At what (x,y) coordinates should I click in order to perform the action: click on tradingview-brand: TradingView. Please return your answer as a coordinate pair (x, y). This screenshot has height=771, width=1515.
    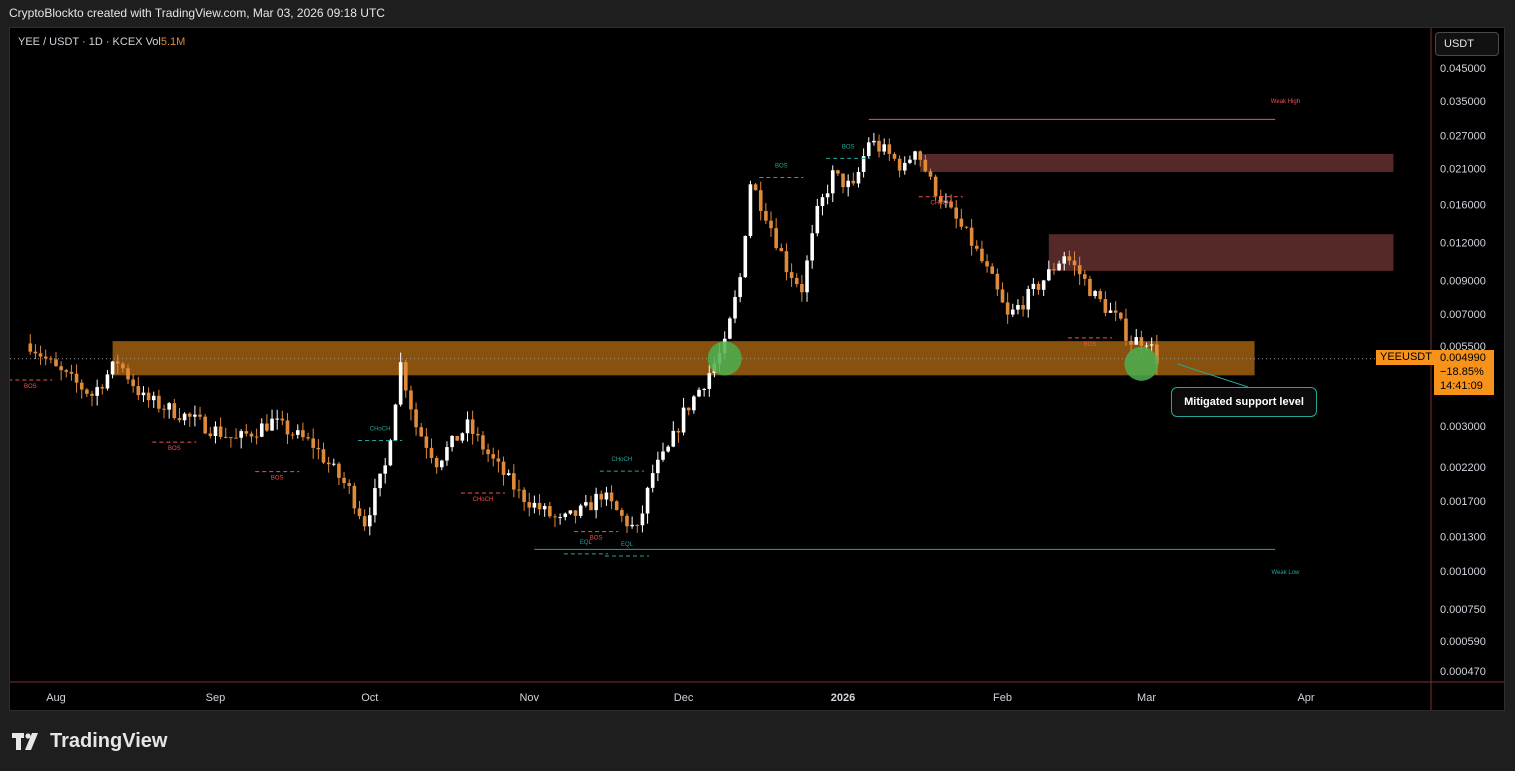
    Looking at the image, I should click on (89, 741).